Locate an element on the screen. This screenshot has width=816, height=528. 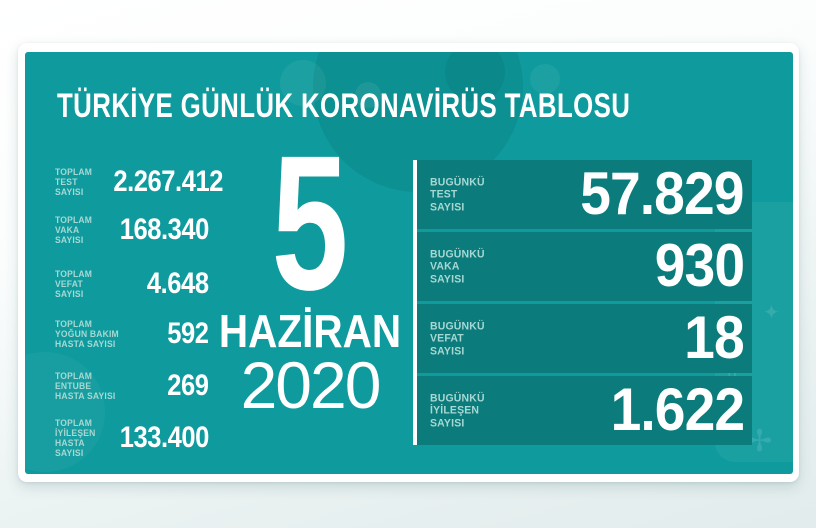
daily-column-accent-stripe is located at coordinates (415, 302).